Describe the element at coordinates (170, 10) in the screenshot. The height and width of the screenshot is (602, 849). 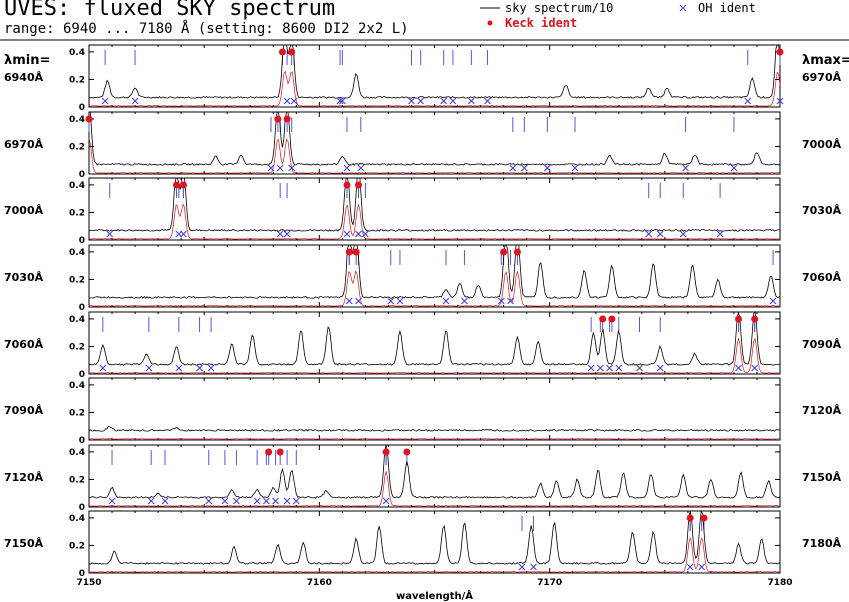
I see `chart-title: UVES: fluxed SKY spectrum` at that location.